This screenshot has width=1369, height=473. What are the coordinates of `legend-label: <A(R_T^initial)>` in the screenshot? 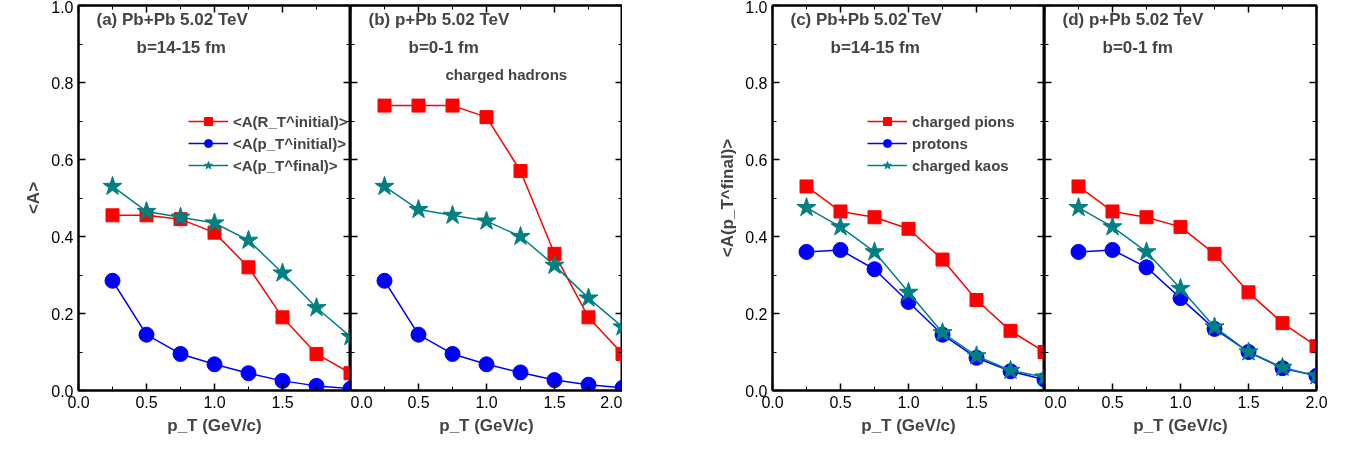 It's located at (290, 121).